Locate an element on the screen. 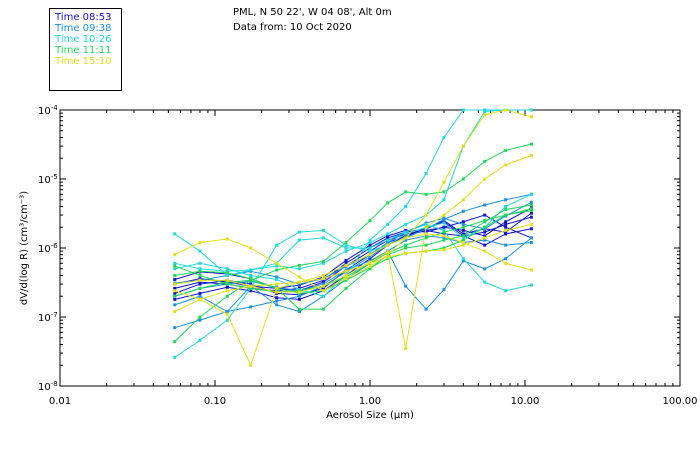 The image size is (700, 450). x-axis-label: Aerosol Size (μm) is located at coordinates (370, 415).